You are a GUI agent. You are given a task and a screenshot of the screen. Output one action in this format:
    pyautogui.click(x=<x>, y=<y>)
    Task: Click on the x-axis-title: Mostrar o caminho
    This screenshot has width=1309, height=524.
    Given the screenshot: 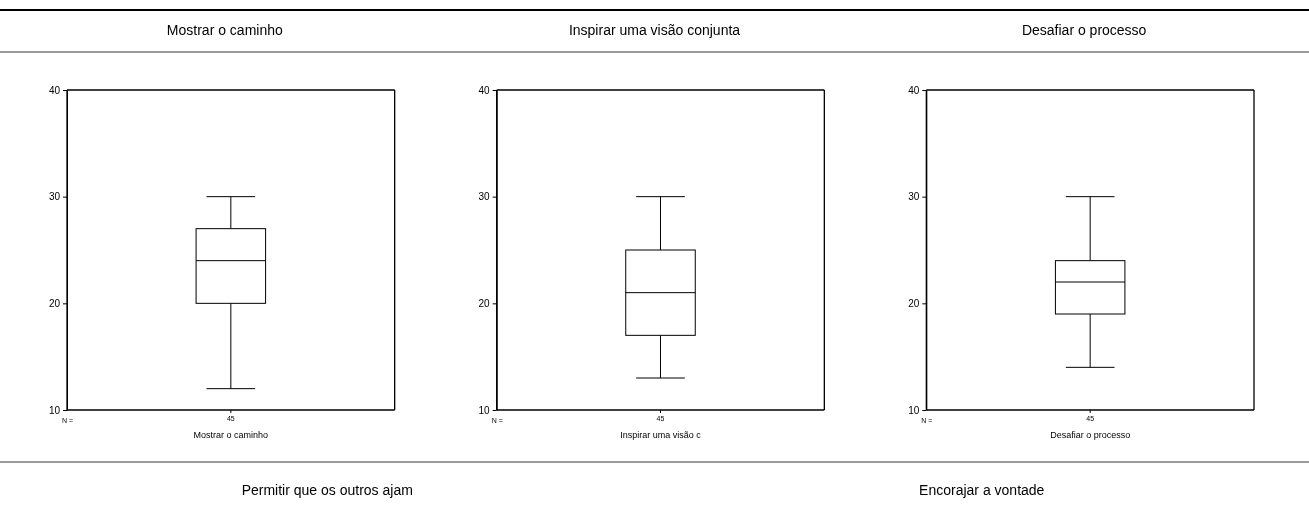 What is the action you would take?
    pyautogui.click(x=231, y=435)
    